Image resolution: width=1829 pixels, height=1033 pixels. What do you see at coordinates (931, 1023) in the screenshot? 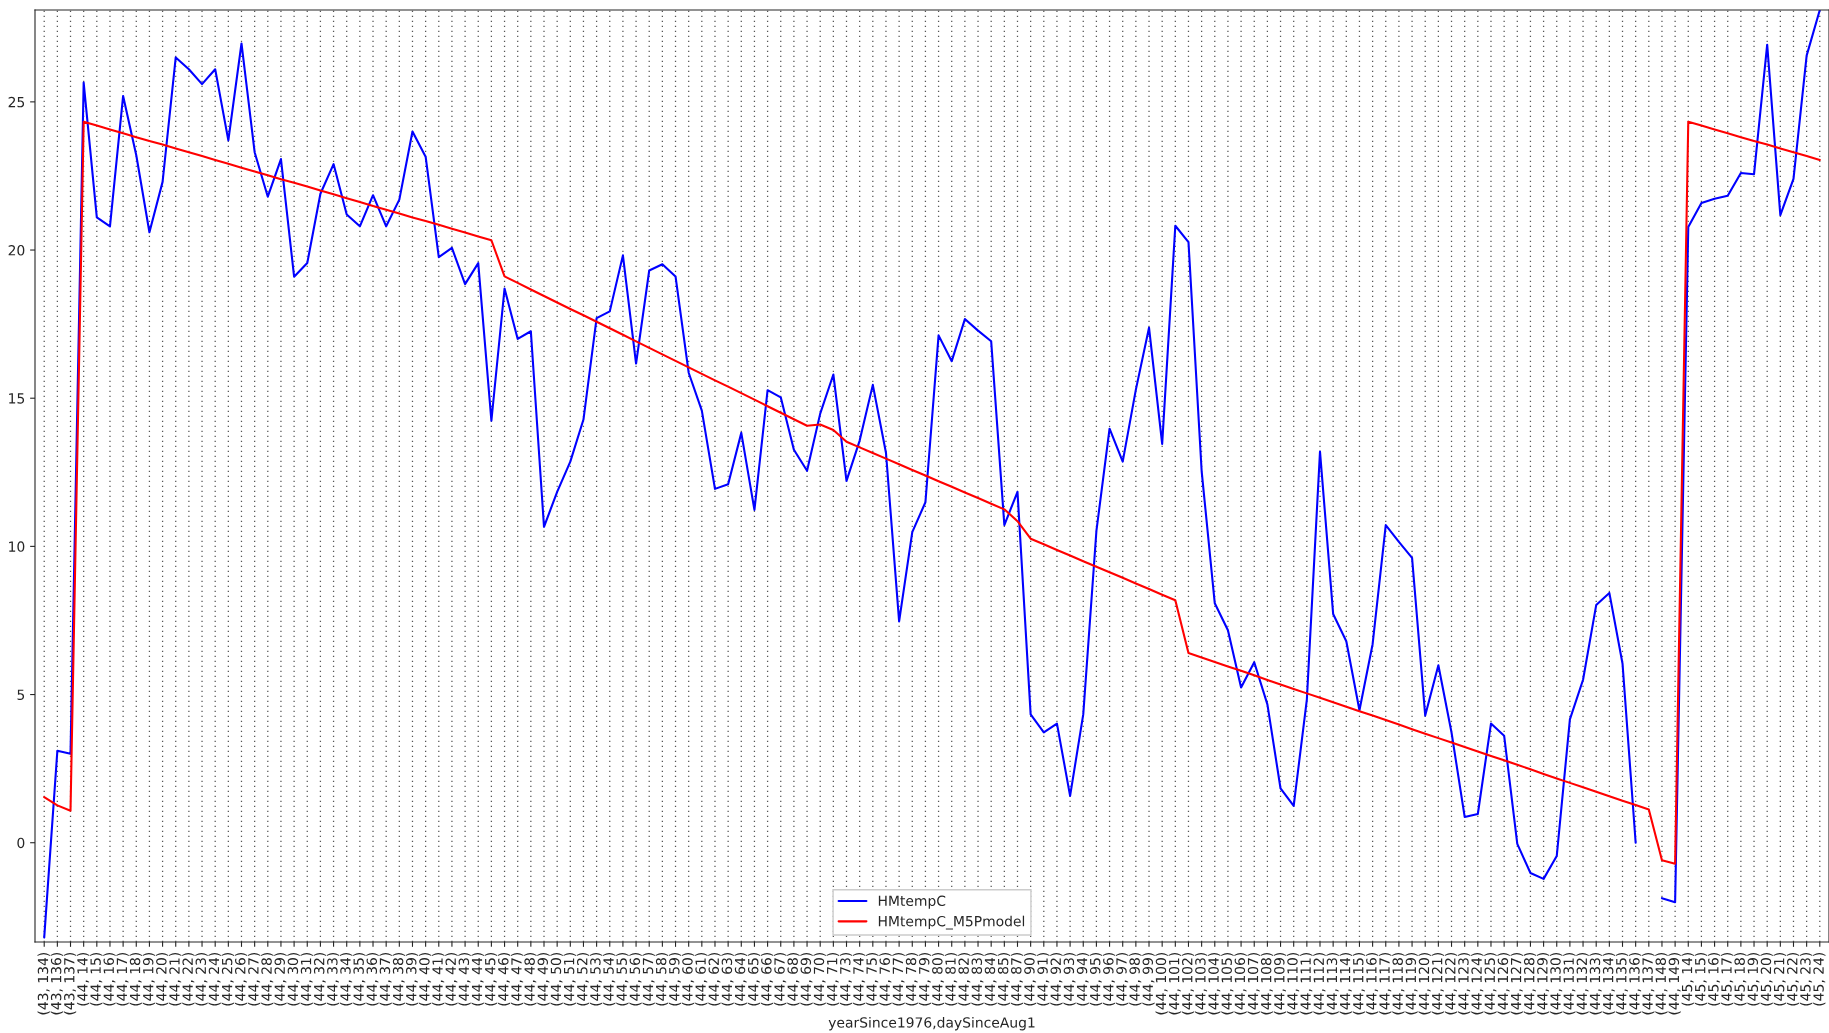
I see `x-axis-title: yearSince1976,daySinceAug1` at bounding box center [931, 1023].